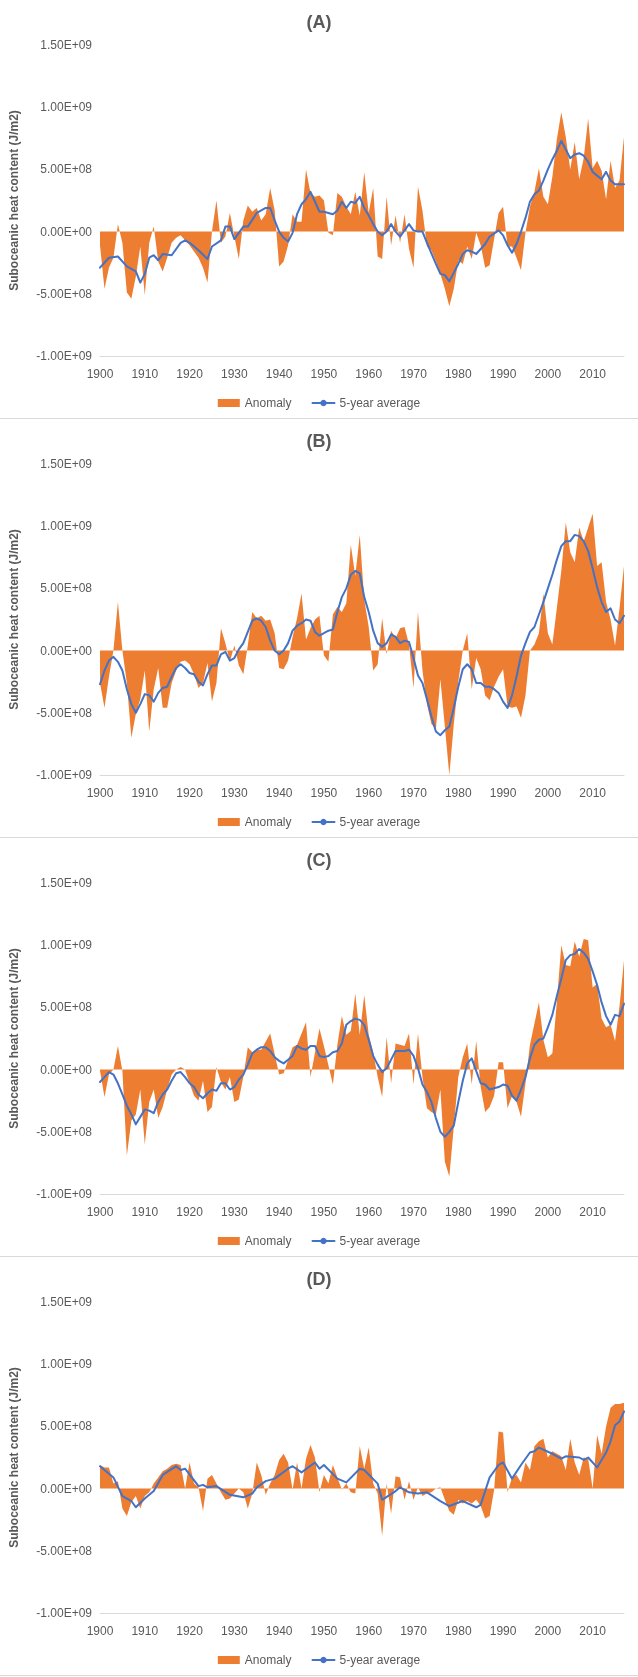  I want to click on chart-title: (D), so click(319, 1279).